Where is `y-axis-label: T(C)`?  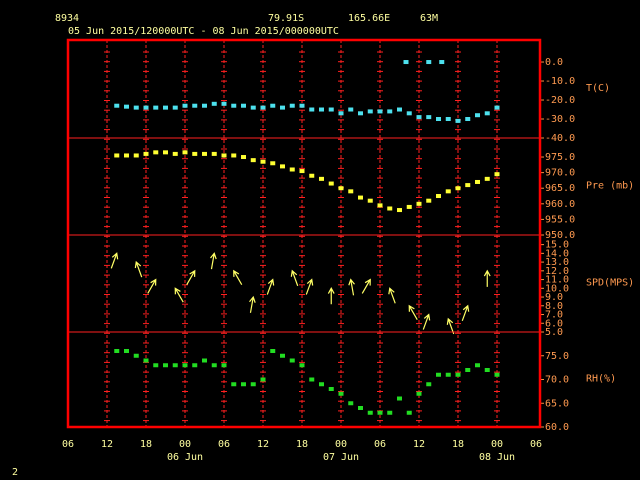
y-axis-label: T(C) is located at coordinates (598, 88).